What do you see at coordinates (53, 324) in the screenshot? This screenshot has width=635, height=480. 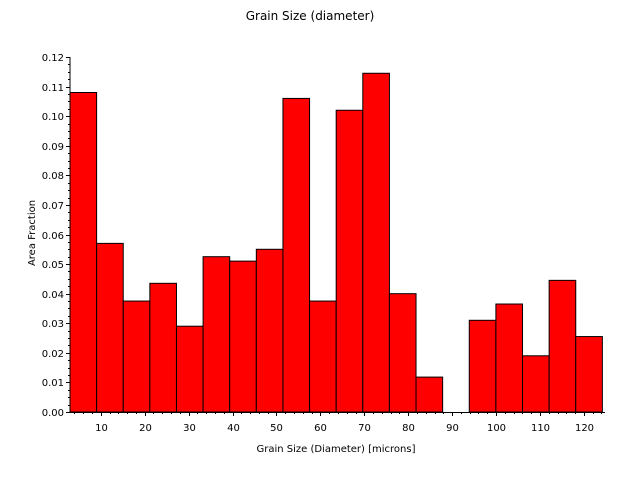 I see `y-tick-label-3: 0.03` at bounding box center [53, 324].